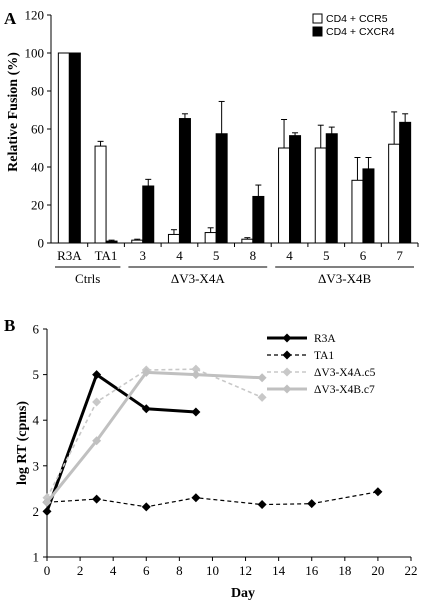  Describe the element at coordinates (312, 570) in the screenshot. I see `panel-b-x-tick-label: 16` at that location.